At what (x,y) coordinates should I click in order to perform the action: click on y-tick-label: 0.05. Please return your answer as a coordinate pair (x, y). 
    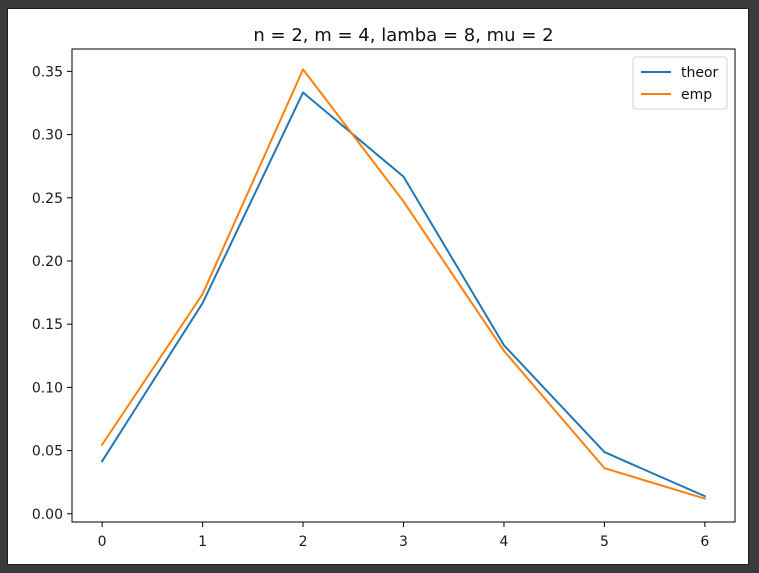
    Looking at the image, I should click on (47, 452).